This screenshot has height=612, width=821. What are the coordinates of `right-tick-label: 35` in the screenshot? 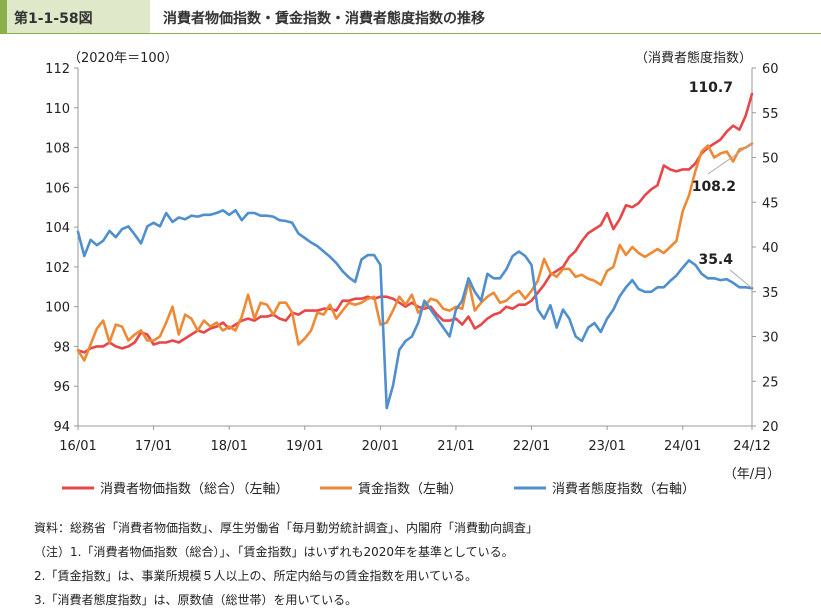 It's located at (770, 293).